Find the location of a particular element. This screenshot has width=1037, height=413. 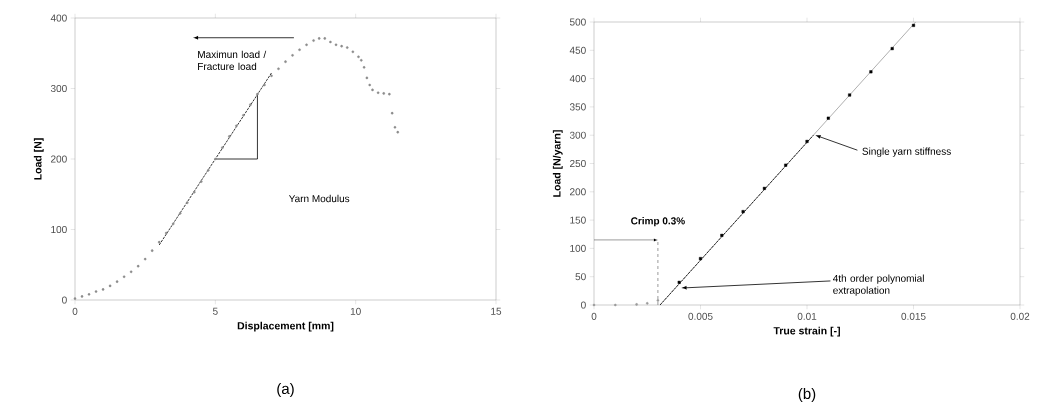

text: (b) is located at coordinates (807, 395).